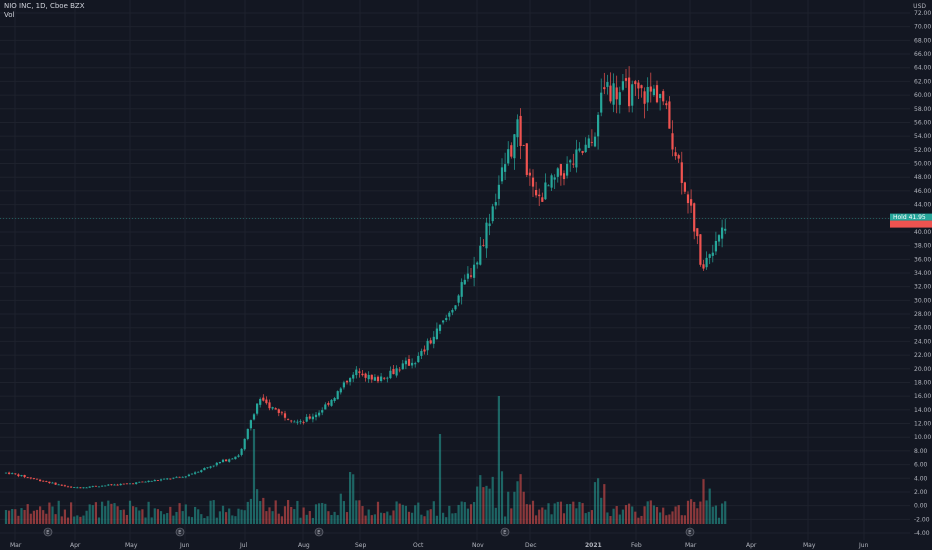  I want to click on y-tick-label: 38.00, so click(922, 246).